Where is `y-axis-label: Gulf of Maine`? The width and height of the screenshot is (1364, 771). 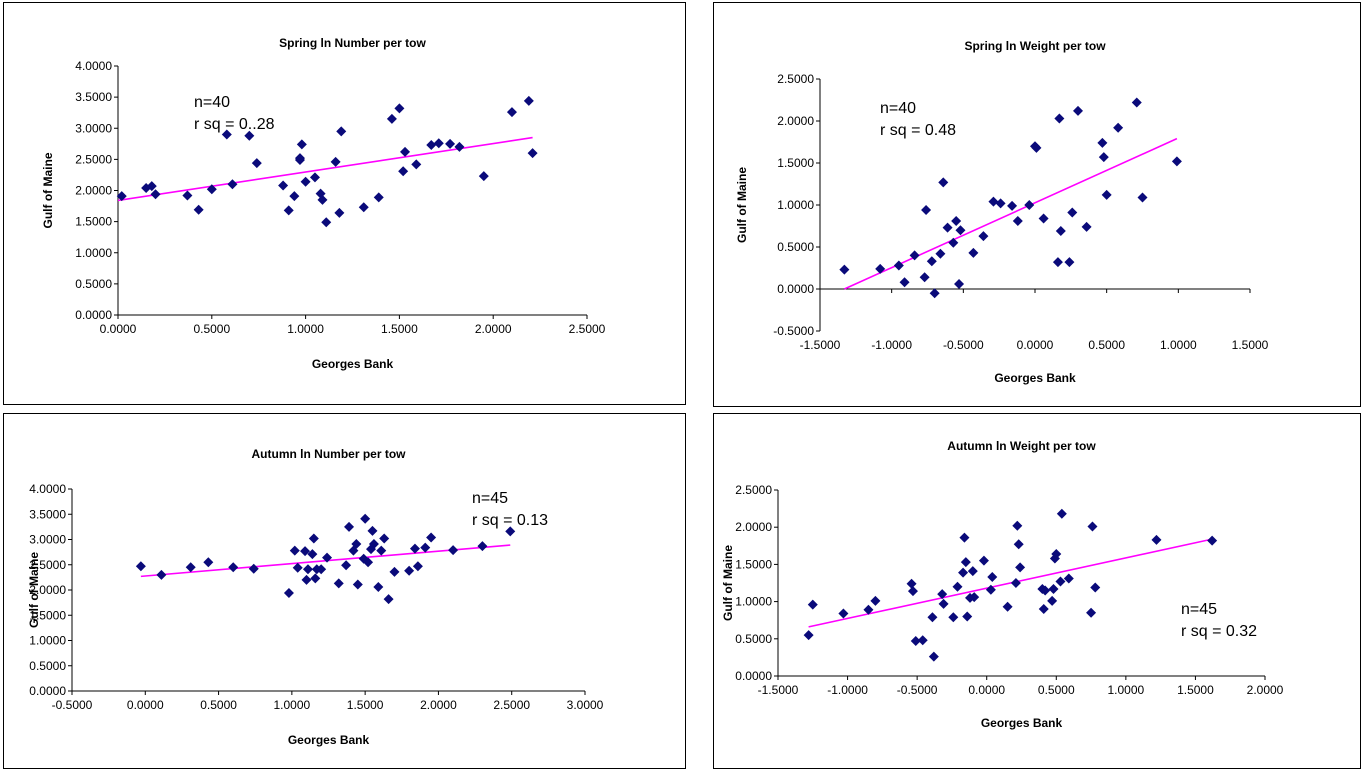
y-axis-label: Gulf of Maine is located at coordinates (728, 583).